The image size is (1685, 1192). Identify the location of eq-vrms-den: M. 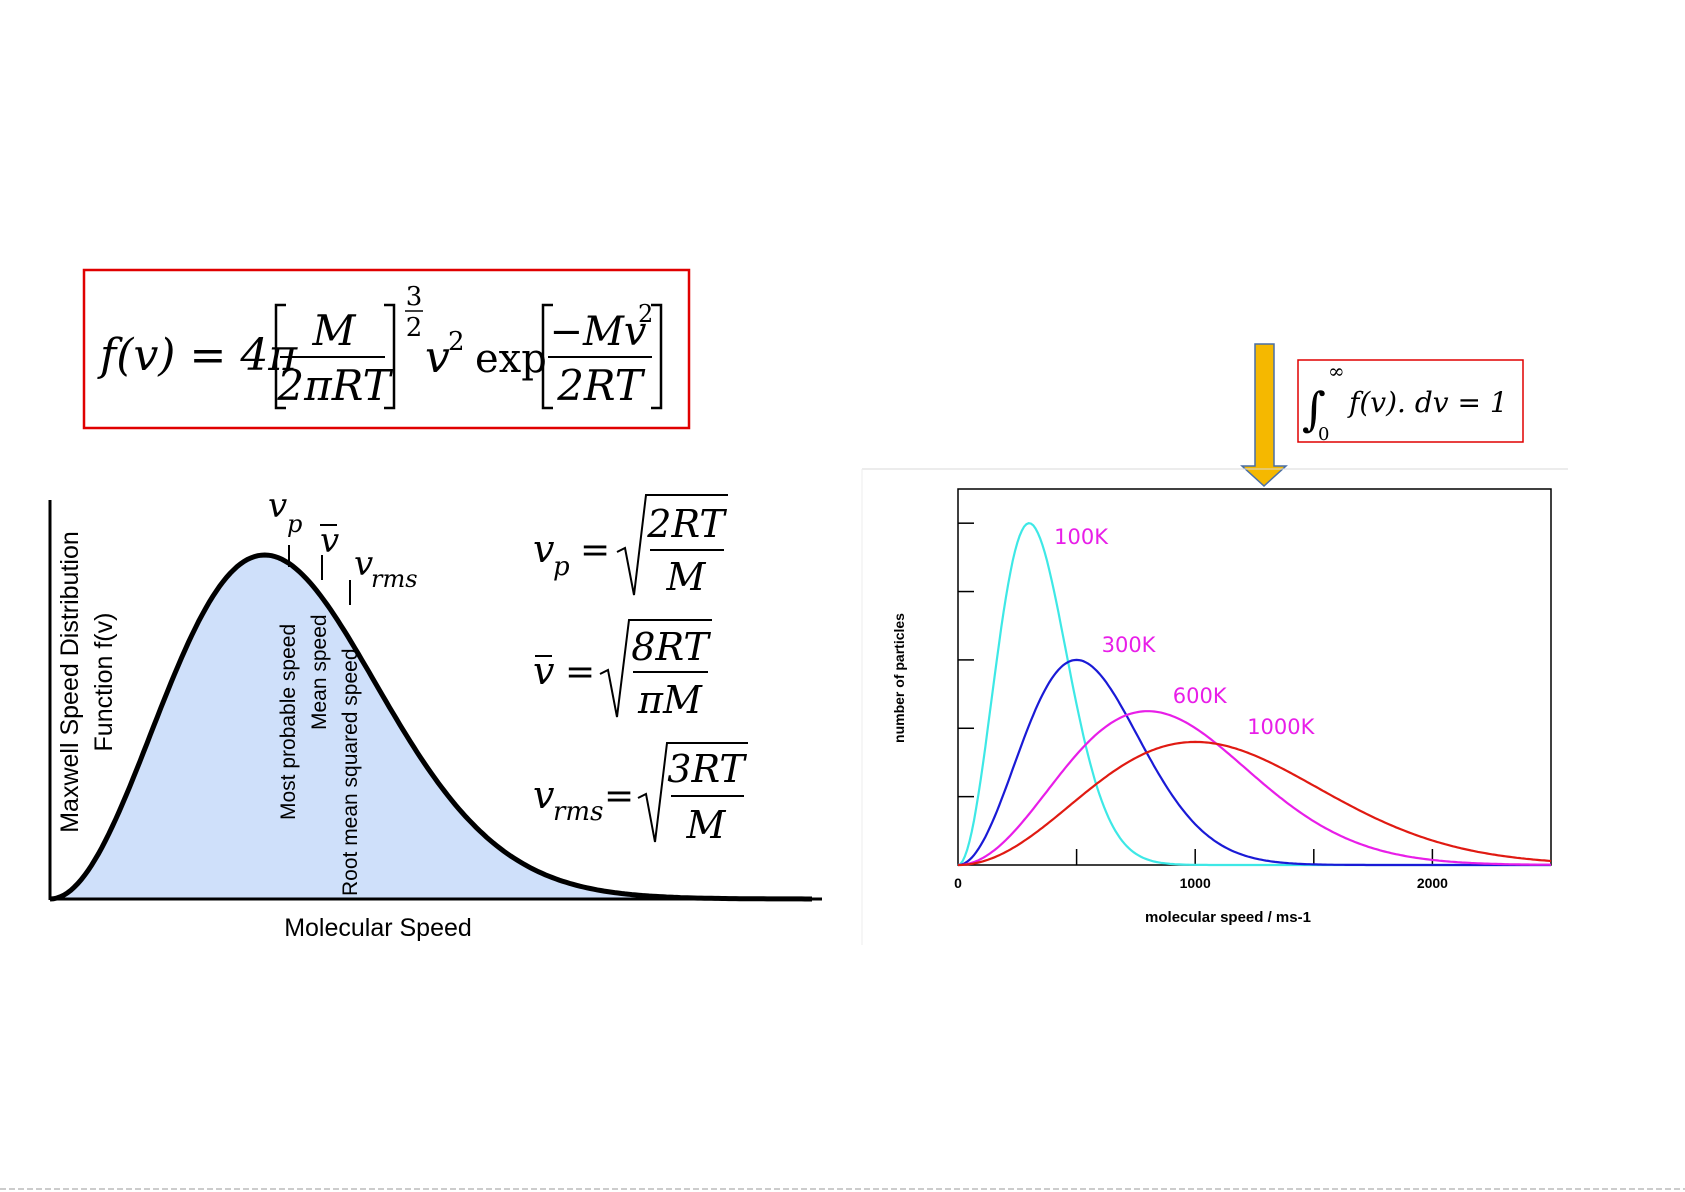
(706, 825).